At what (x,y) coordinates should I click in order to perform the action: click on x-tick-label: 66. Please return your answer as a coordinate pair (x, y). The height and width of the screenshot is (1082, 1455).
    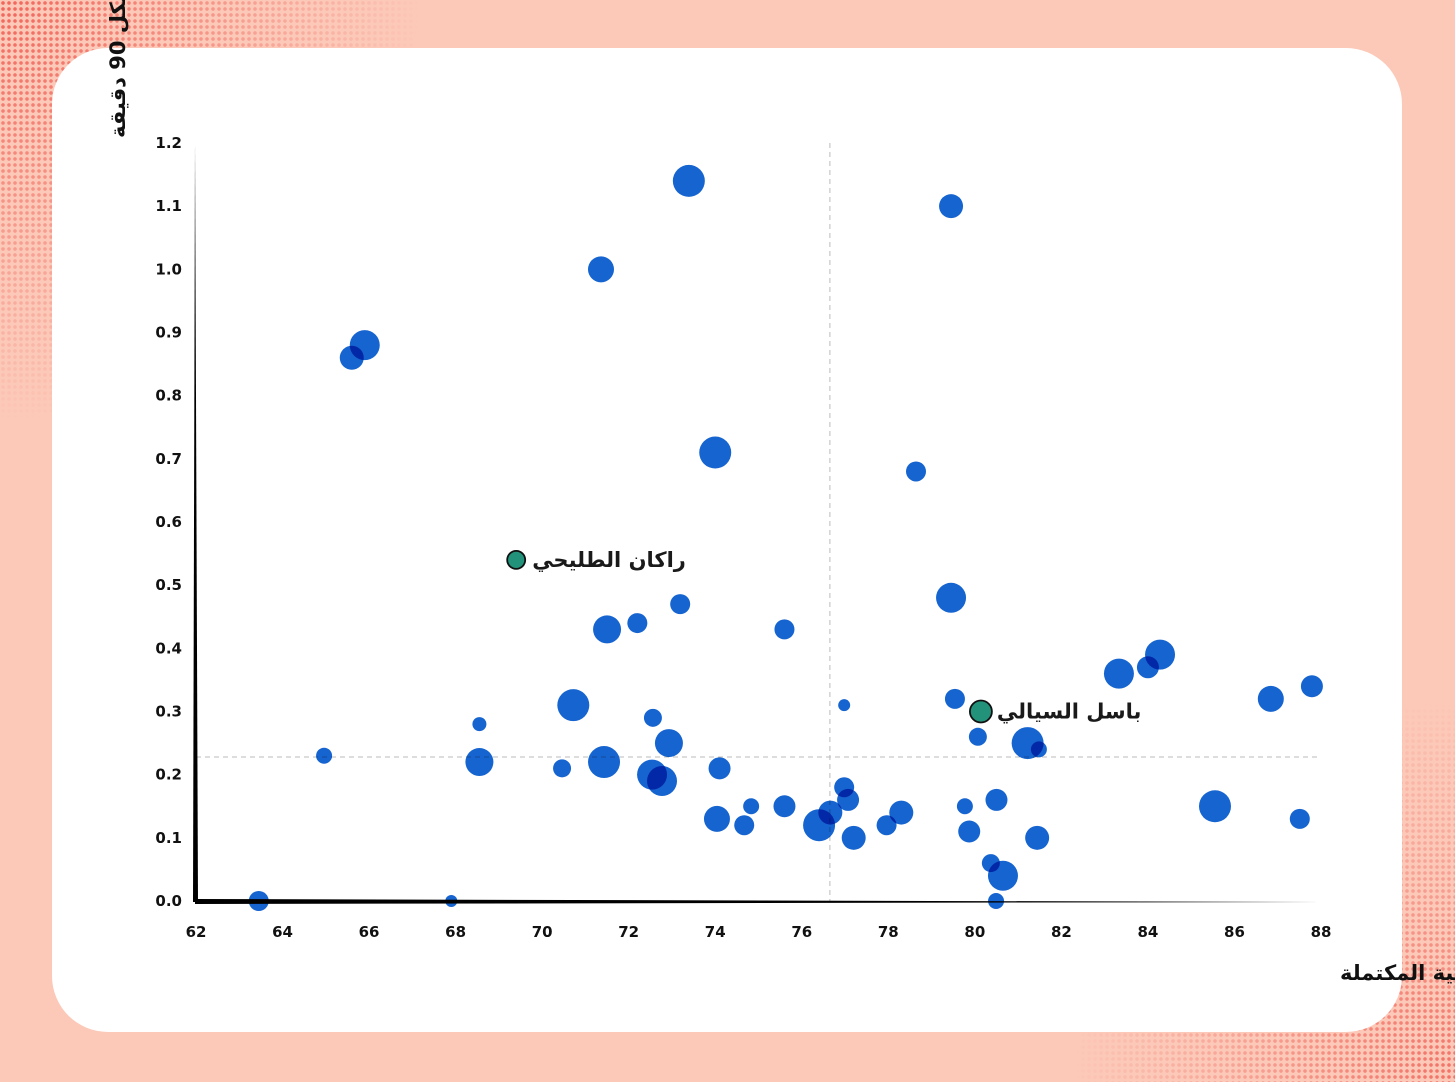
    Looking at the image, I should click on (369, 932).